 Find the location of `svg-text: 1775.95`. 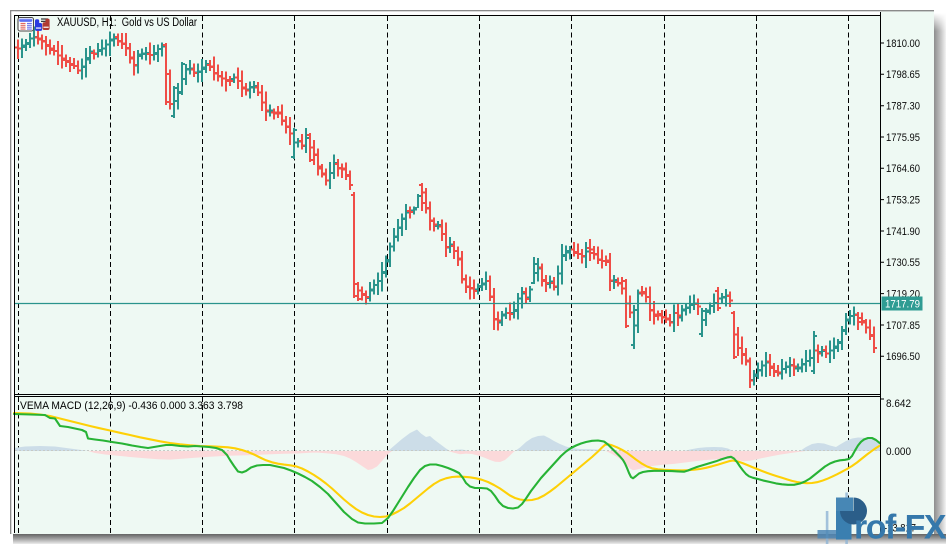

svg-text: 1775.95 is located at coordinates (903, 138).